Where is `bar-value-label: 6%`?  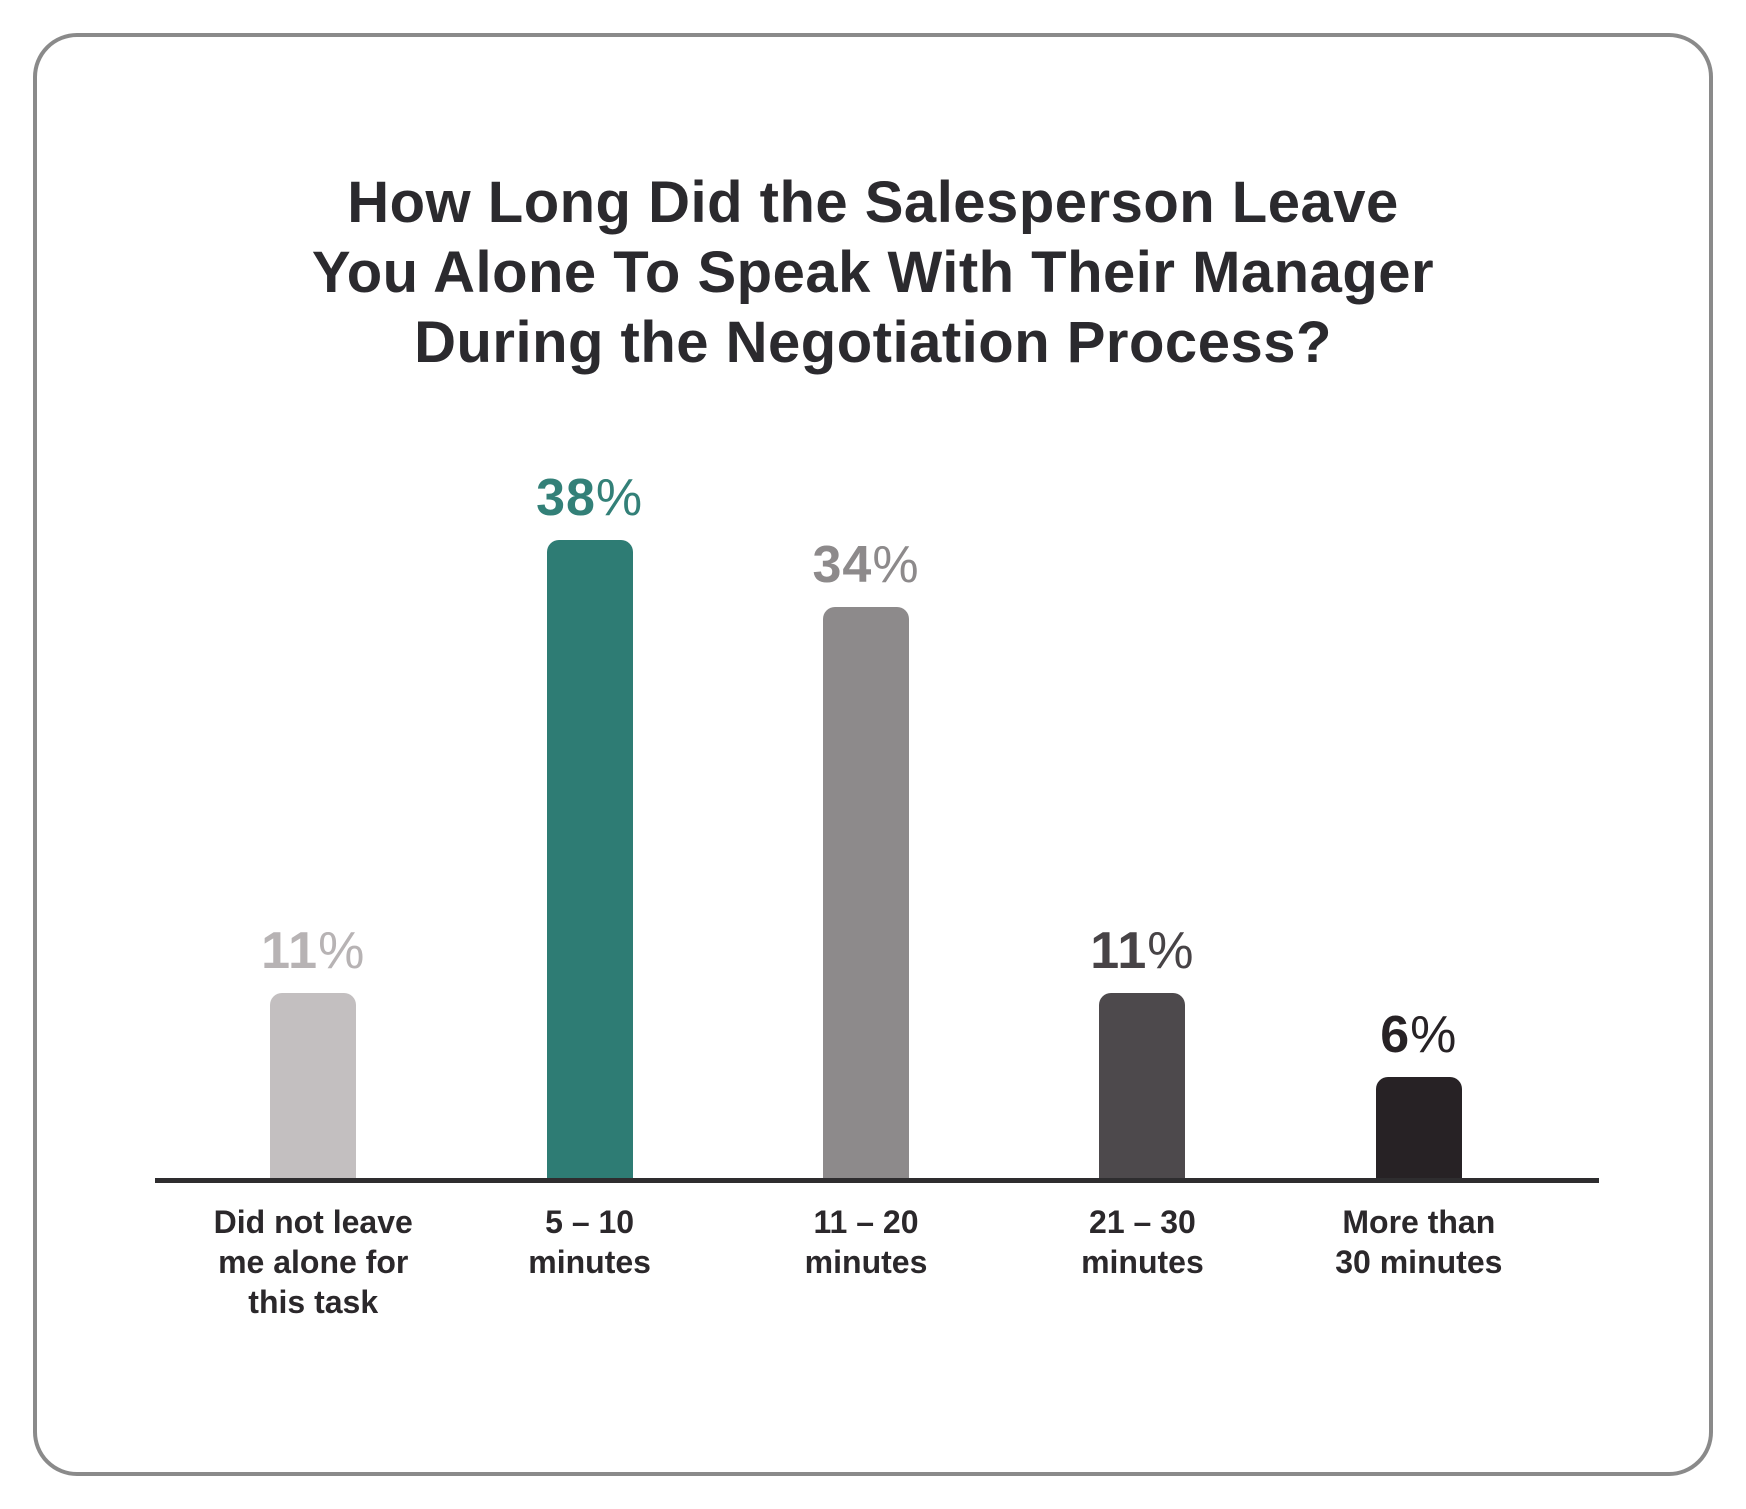 bar-value-label: 6% is located at coordinates (1418, 1035).